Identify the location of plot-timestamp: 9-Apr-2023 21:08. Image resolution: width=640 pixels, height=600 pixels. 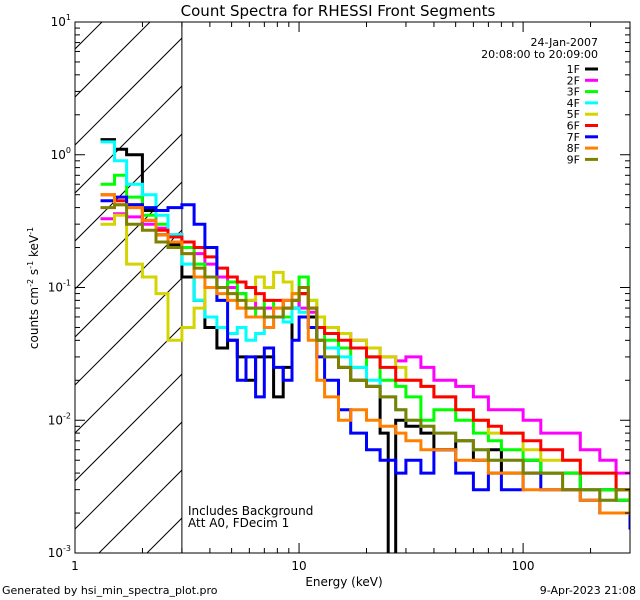
(588, 590).